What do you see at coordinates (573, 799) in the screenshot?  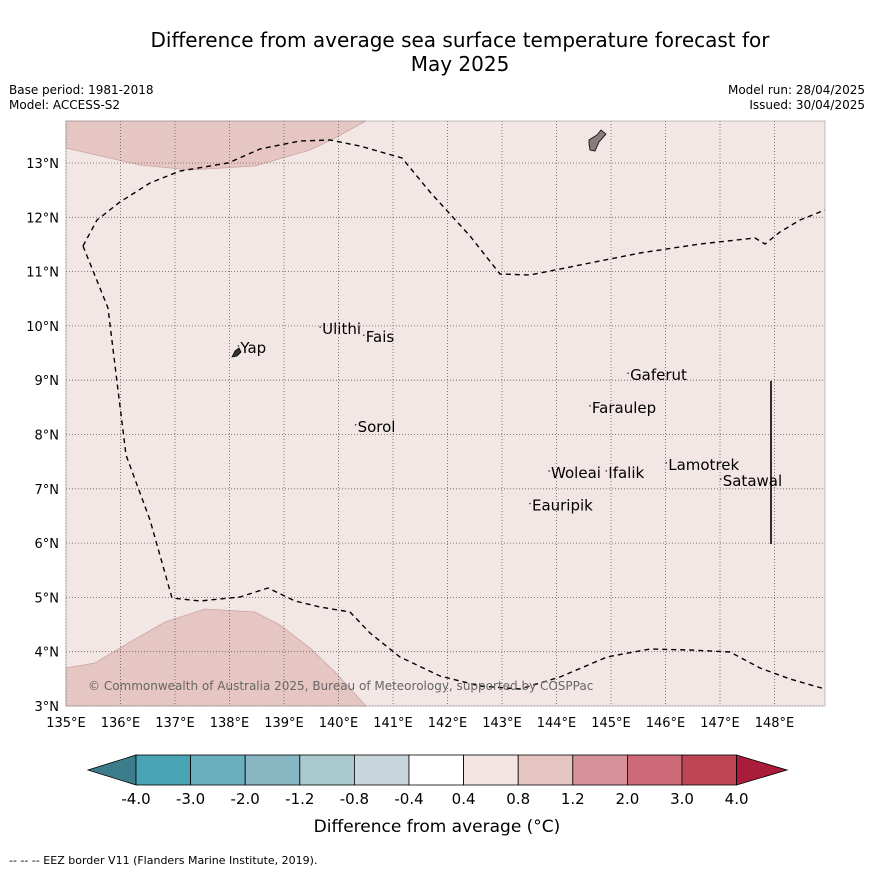 I see `colorbar-tick-label: 1.2` at bounding box center [573, 799].